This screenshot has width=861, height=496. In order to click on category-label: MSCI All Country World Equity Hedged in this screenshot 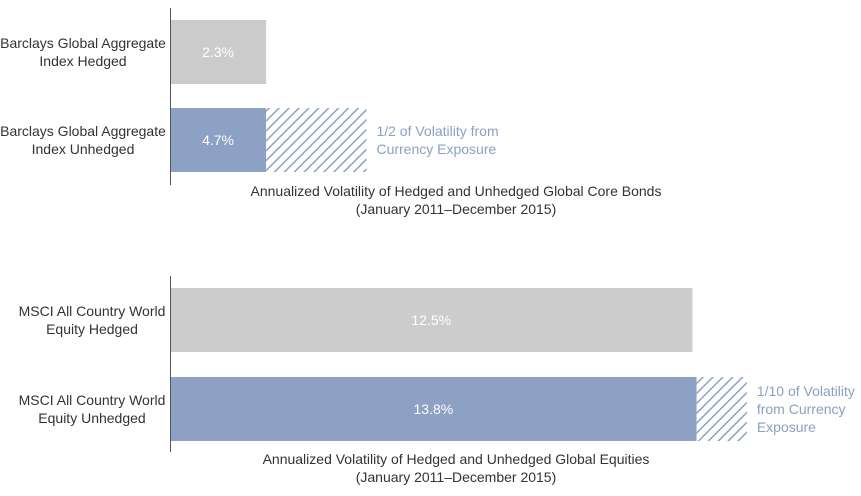, I will do `click(92, 320)`.